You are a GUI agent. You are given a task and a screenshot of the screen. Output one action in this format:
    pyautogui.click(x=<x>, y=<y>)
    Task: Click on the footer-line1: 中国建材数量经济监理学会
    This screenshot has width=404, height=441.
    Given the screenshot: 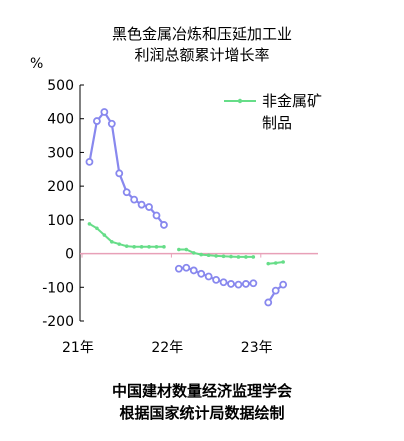 What is the action you would take?
    pyautogui.click(x=201, y=391)
    